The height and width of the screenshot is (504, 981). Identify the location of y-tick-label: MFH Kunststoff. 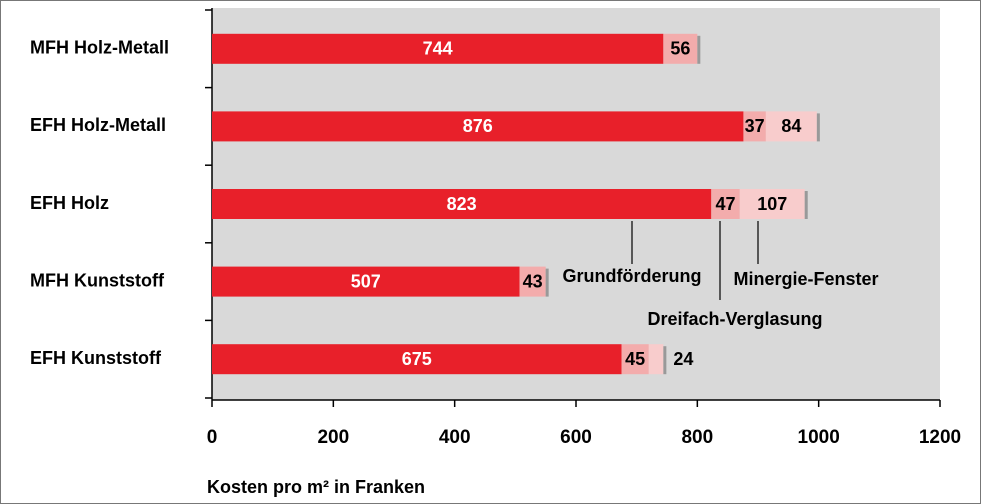
(97, 280).